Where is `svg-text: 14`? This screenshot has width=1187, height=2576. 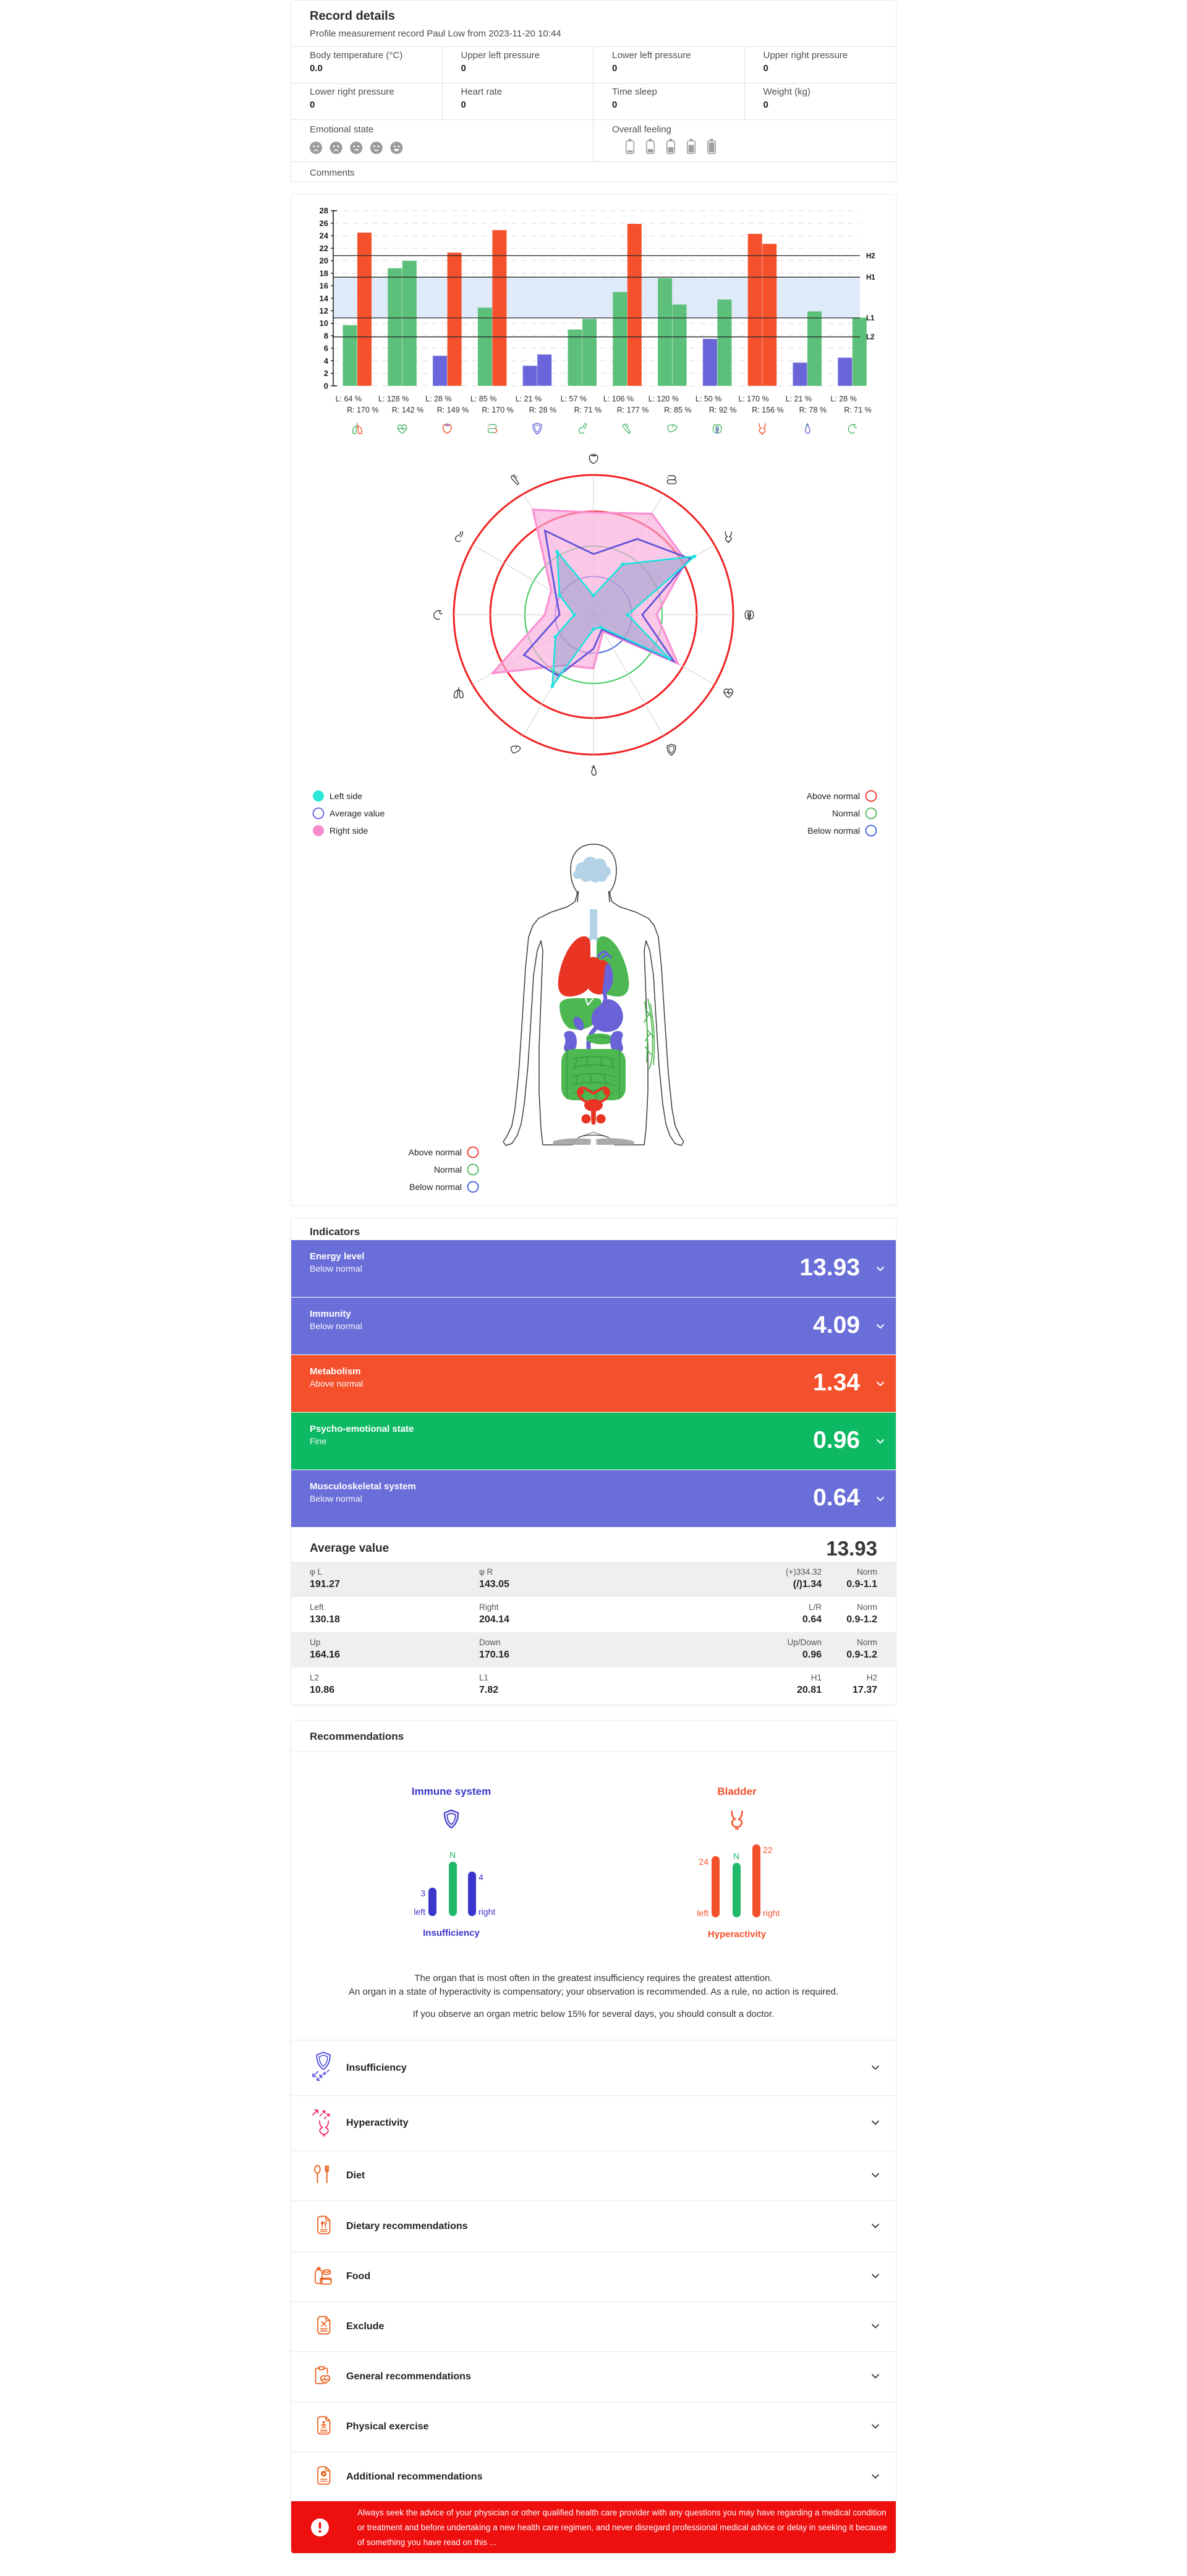 svg-text: 14 is located at coordinates (325, 298).